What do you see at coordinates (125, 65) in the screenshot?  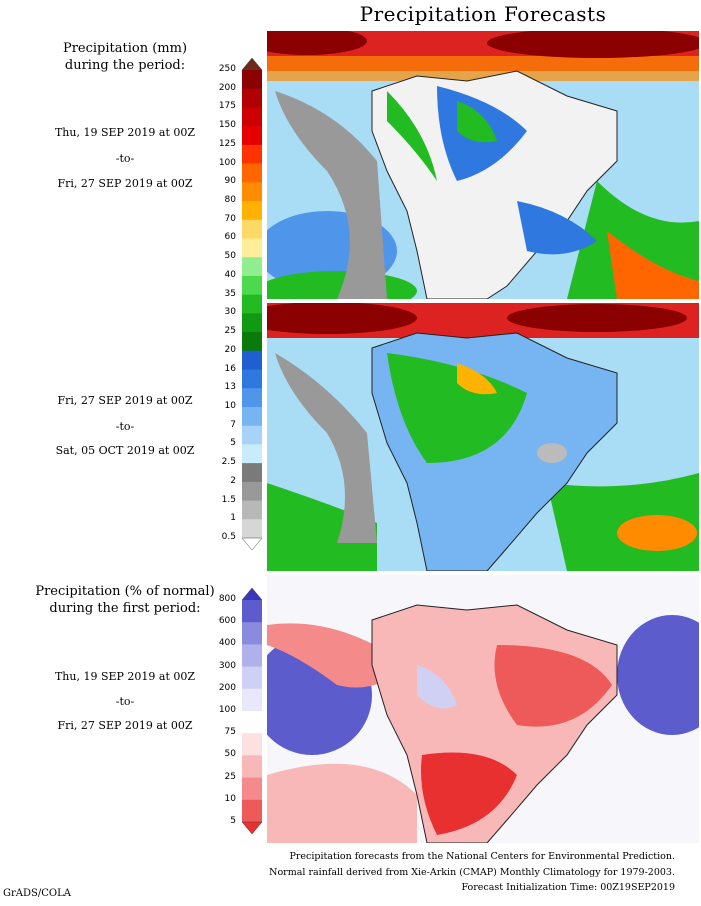 I see `precip-heading-line2: during the period:` at bounding box center [125, 65].